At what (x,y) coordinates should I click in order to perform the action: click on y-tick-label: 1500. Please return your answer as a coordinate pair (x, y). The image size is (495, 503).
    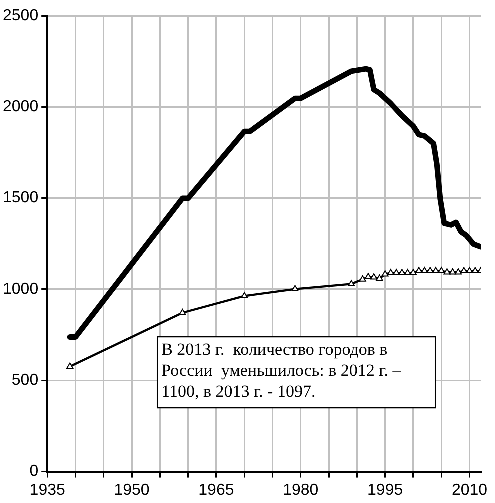
    Looking at the image, I should click on (21, 198).